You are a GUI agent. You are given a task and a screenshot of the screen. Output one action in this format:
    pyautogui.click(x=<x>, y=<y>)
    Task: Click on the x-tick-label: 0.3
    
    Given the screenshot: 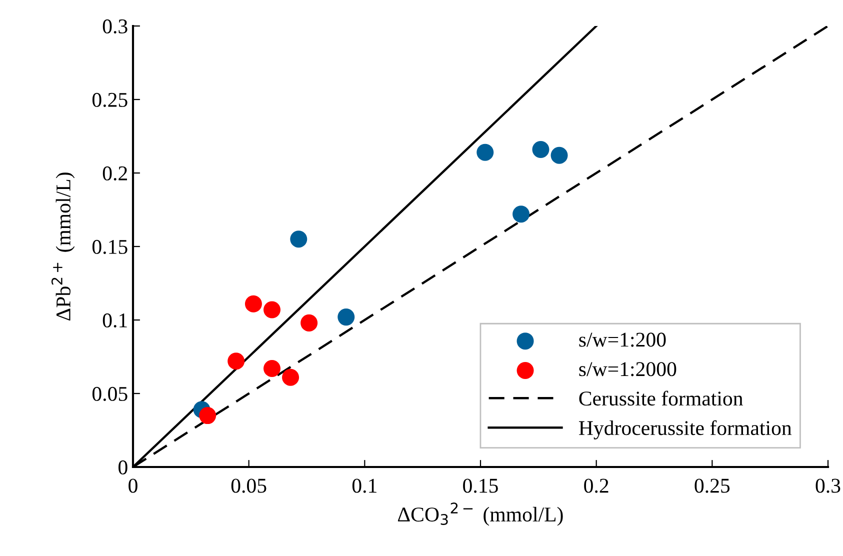 What is the action you would take?
    pyautogui.click(x=828, y=485)
    